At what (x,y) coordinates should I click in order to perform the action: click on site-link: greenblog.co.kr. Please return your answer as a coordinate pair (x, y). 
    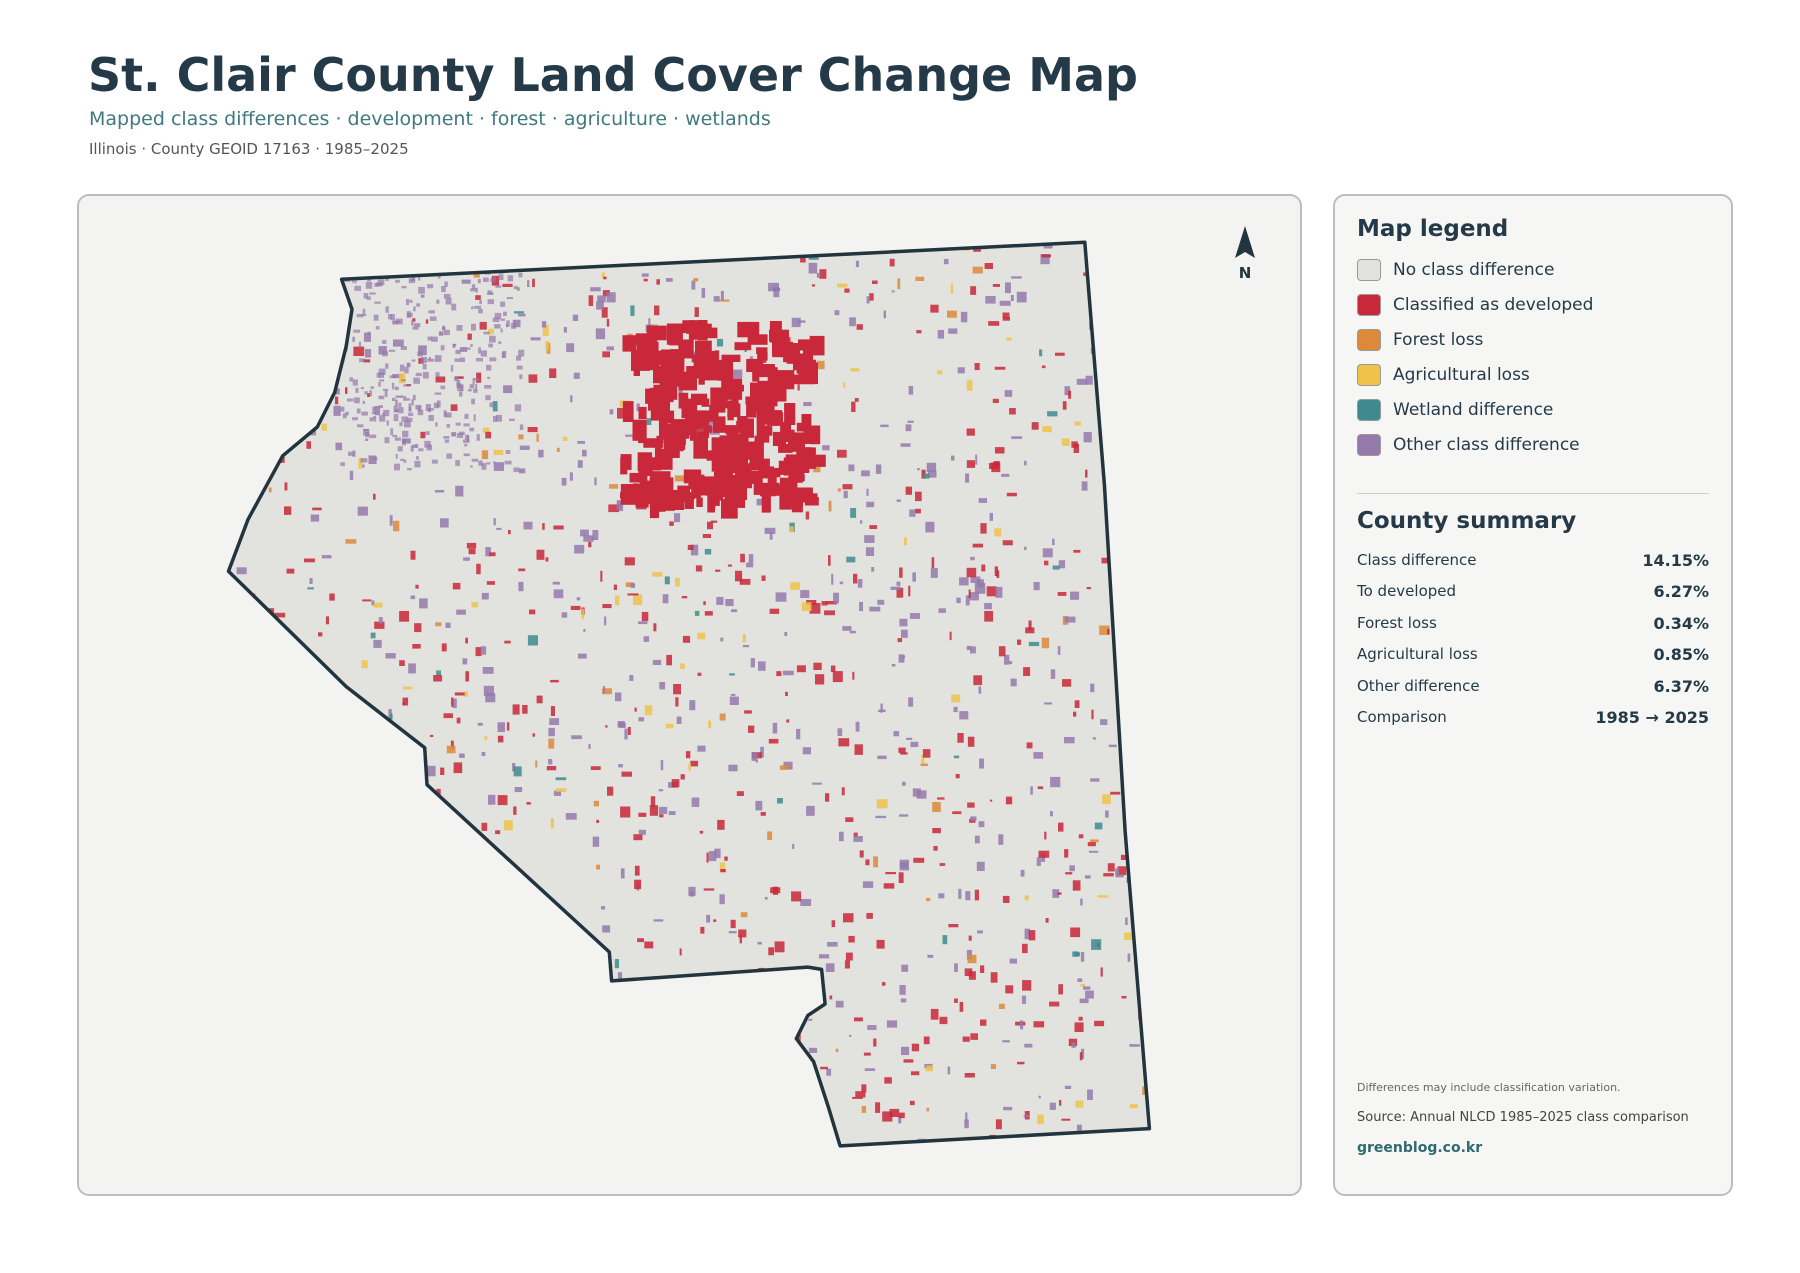
    Looking at the image, I should click on (1420, 1148).